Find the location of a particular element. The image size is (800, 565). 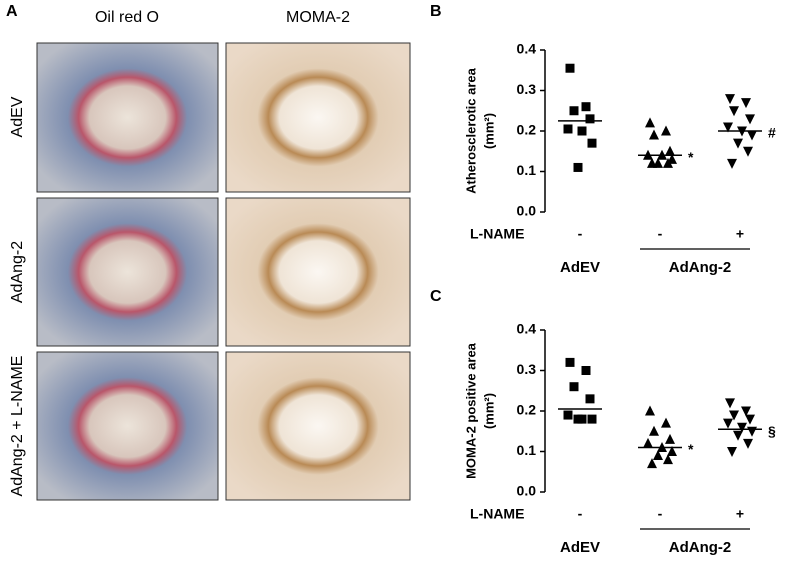

row-label: AdAng-2 is located at coordinates (17, 272).